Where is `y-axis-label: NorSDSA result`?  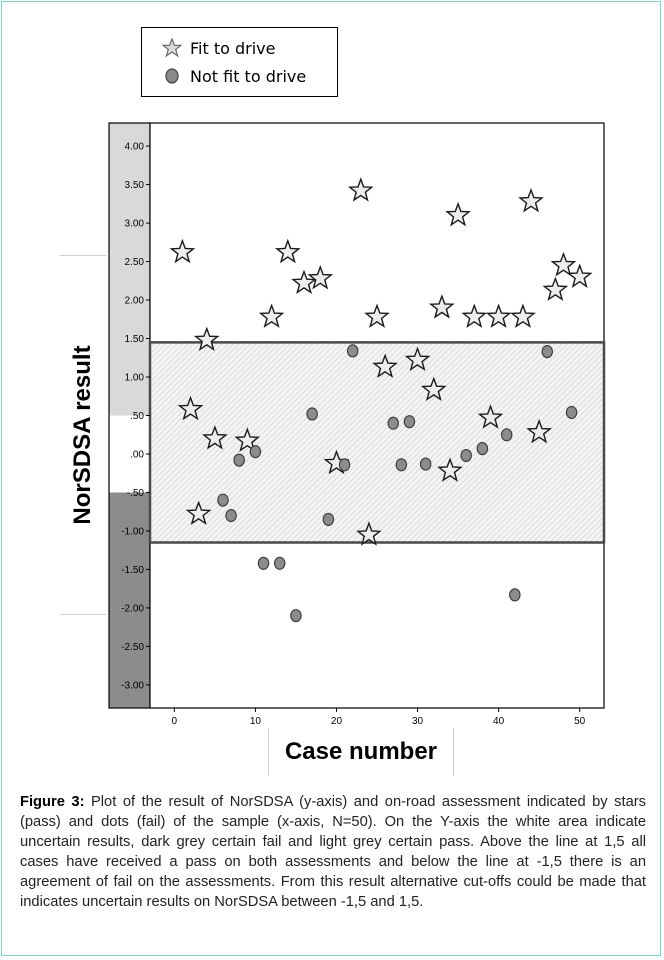 y-axis-label: NorSDSA result is located at coordinates (82, 435).